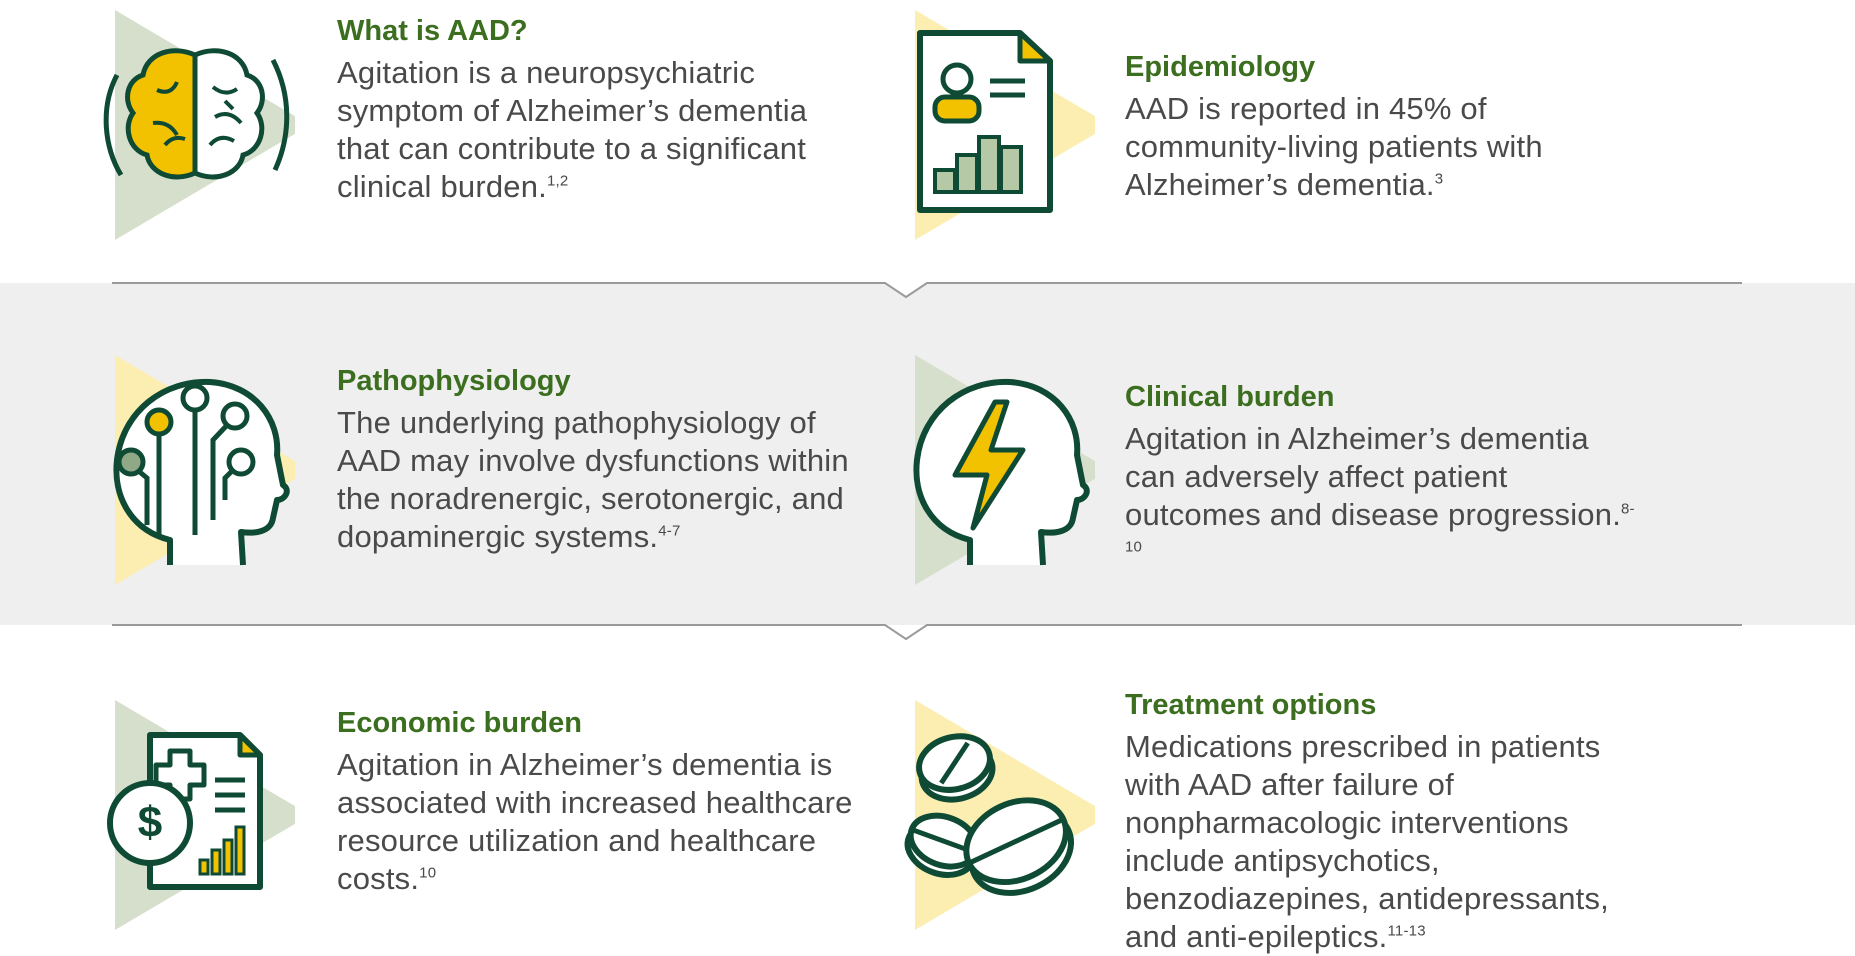  Describe the element at coordinates (927, 290) in the screenshot. I see `divider-top` at that location.